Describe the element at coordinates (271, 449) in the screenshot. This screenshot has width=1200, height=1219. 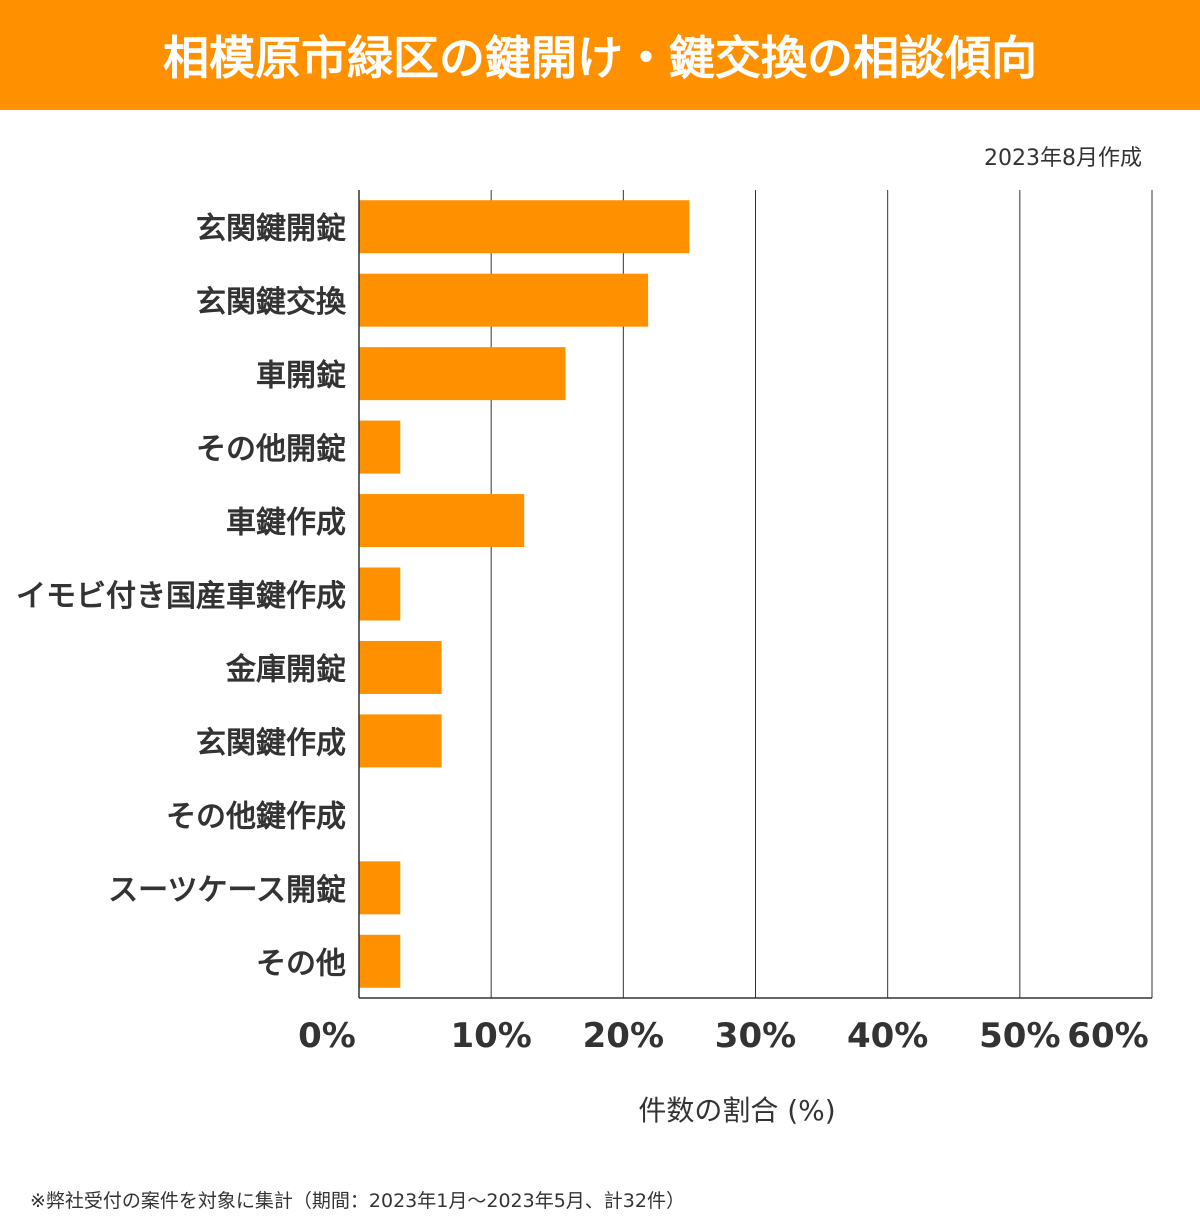
I see `category-label: その他開錠` at that location.